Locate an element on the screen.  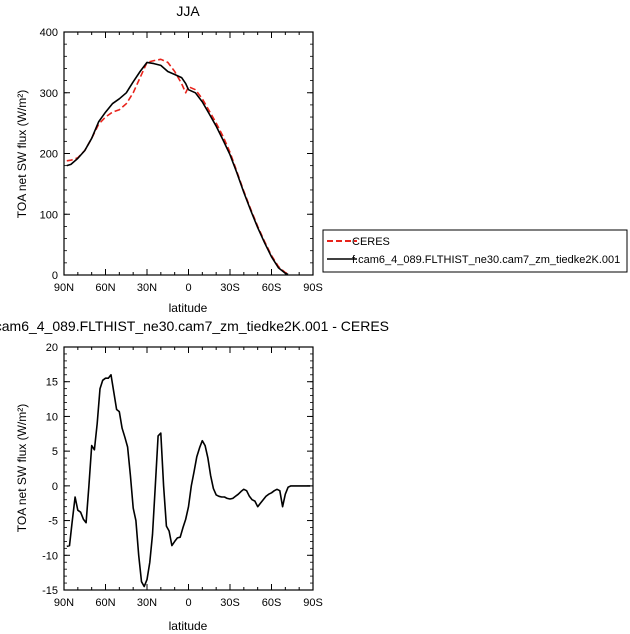
legend-box is located at coordinates (475, 251).